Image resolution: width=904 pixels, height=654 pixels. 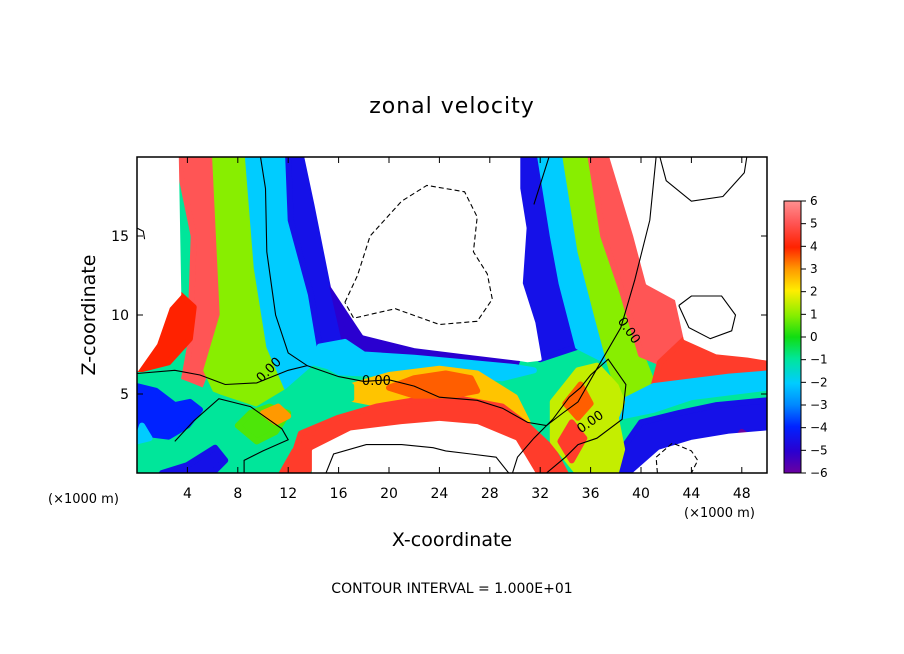 I want to click on white-lower-right-white, so click(x=700, y=451).